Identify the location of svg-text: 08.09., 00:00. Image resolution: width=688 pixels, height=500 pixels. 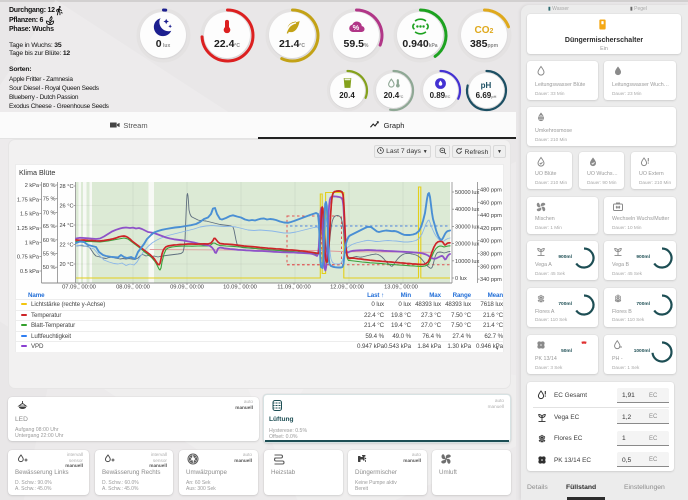
(133, 288).